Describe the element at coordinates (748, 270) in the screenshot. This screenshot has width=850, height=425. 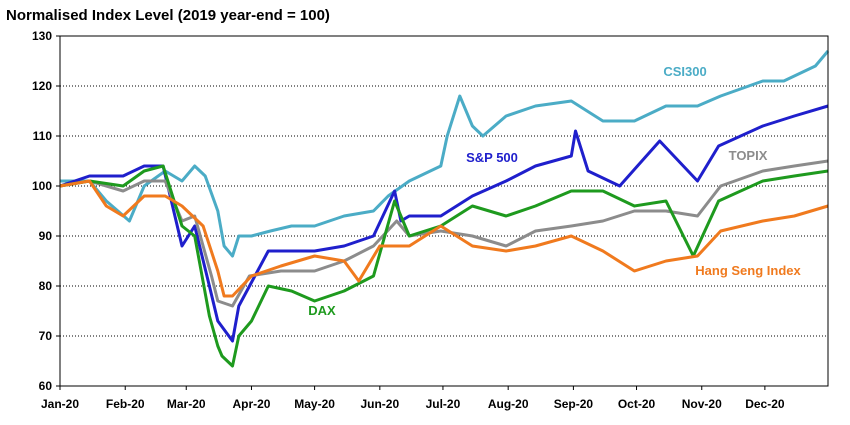
I see `series-label-hang-seng-index: Hang Seng Index` at that location.